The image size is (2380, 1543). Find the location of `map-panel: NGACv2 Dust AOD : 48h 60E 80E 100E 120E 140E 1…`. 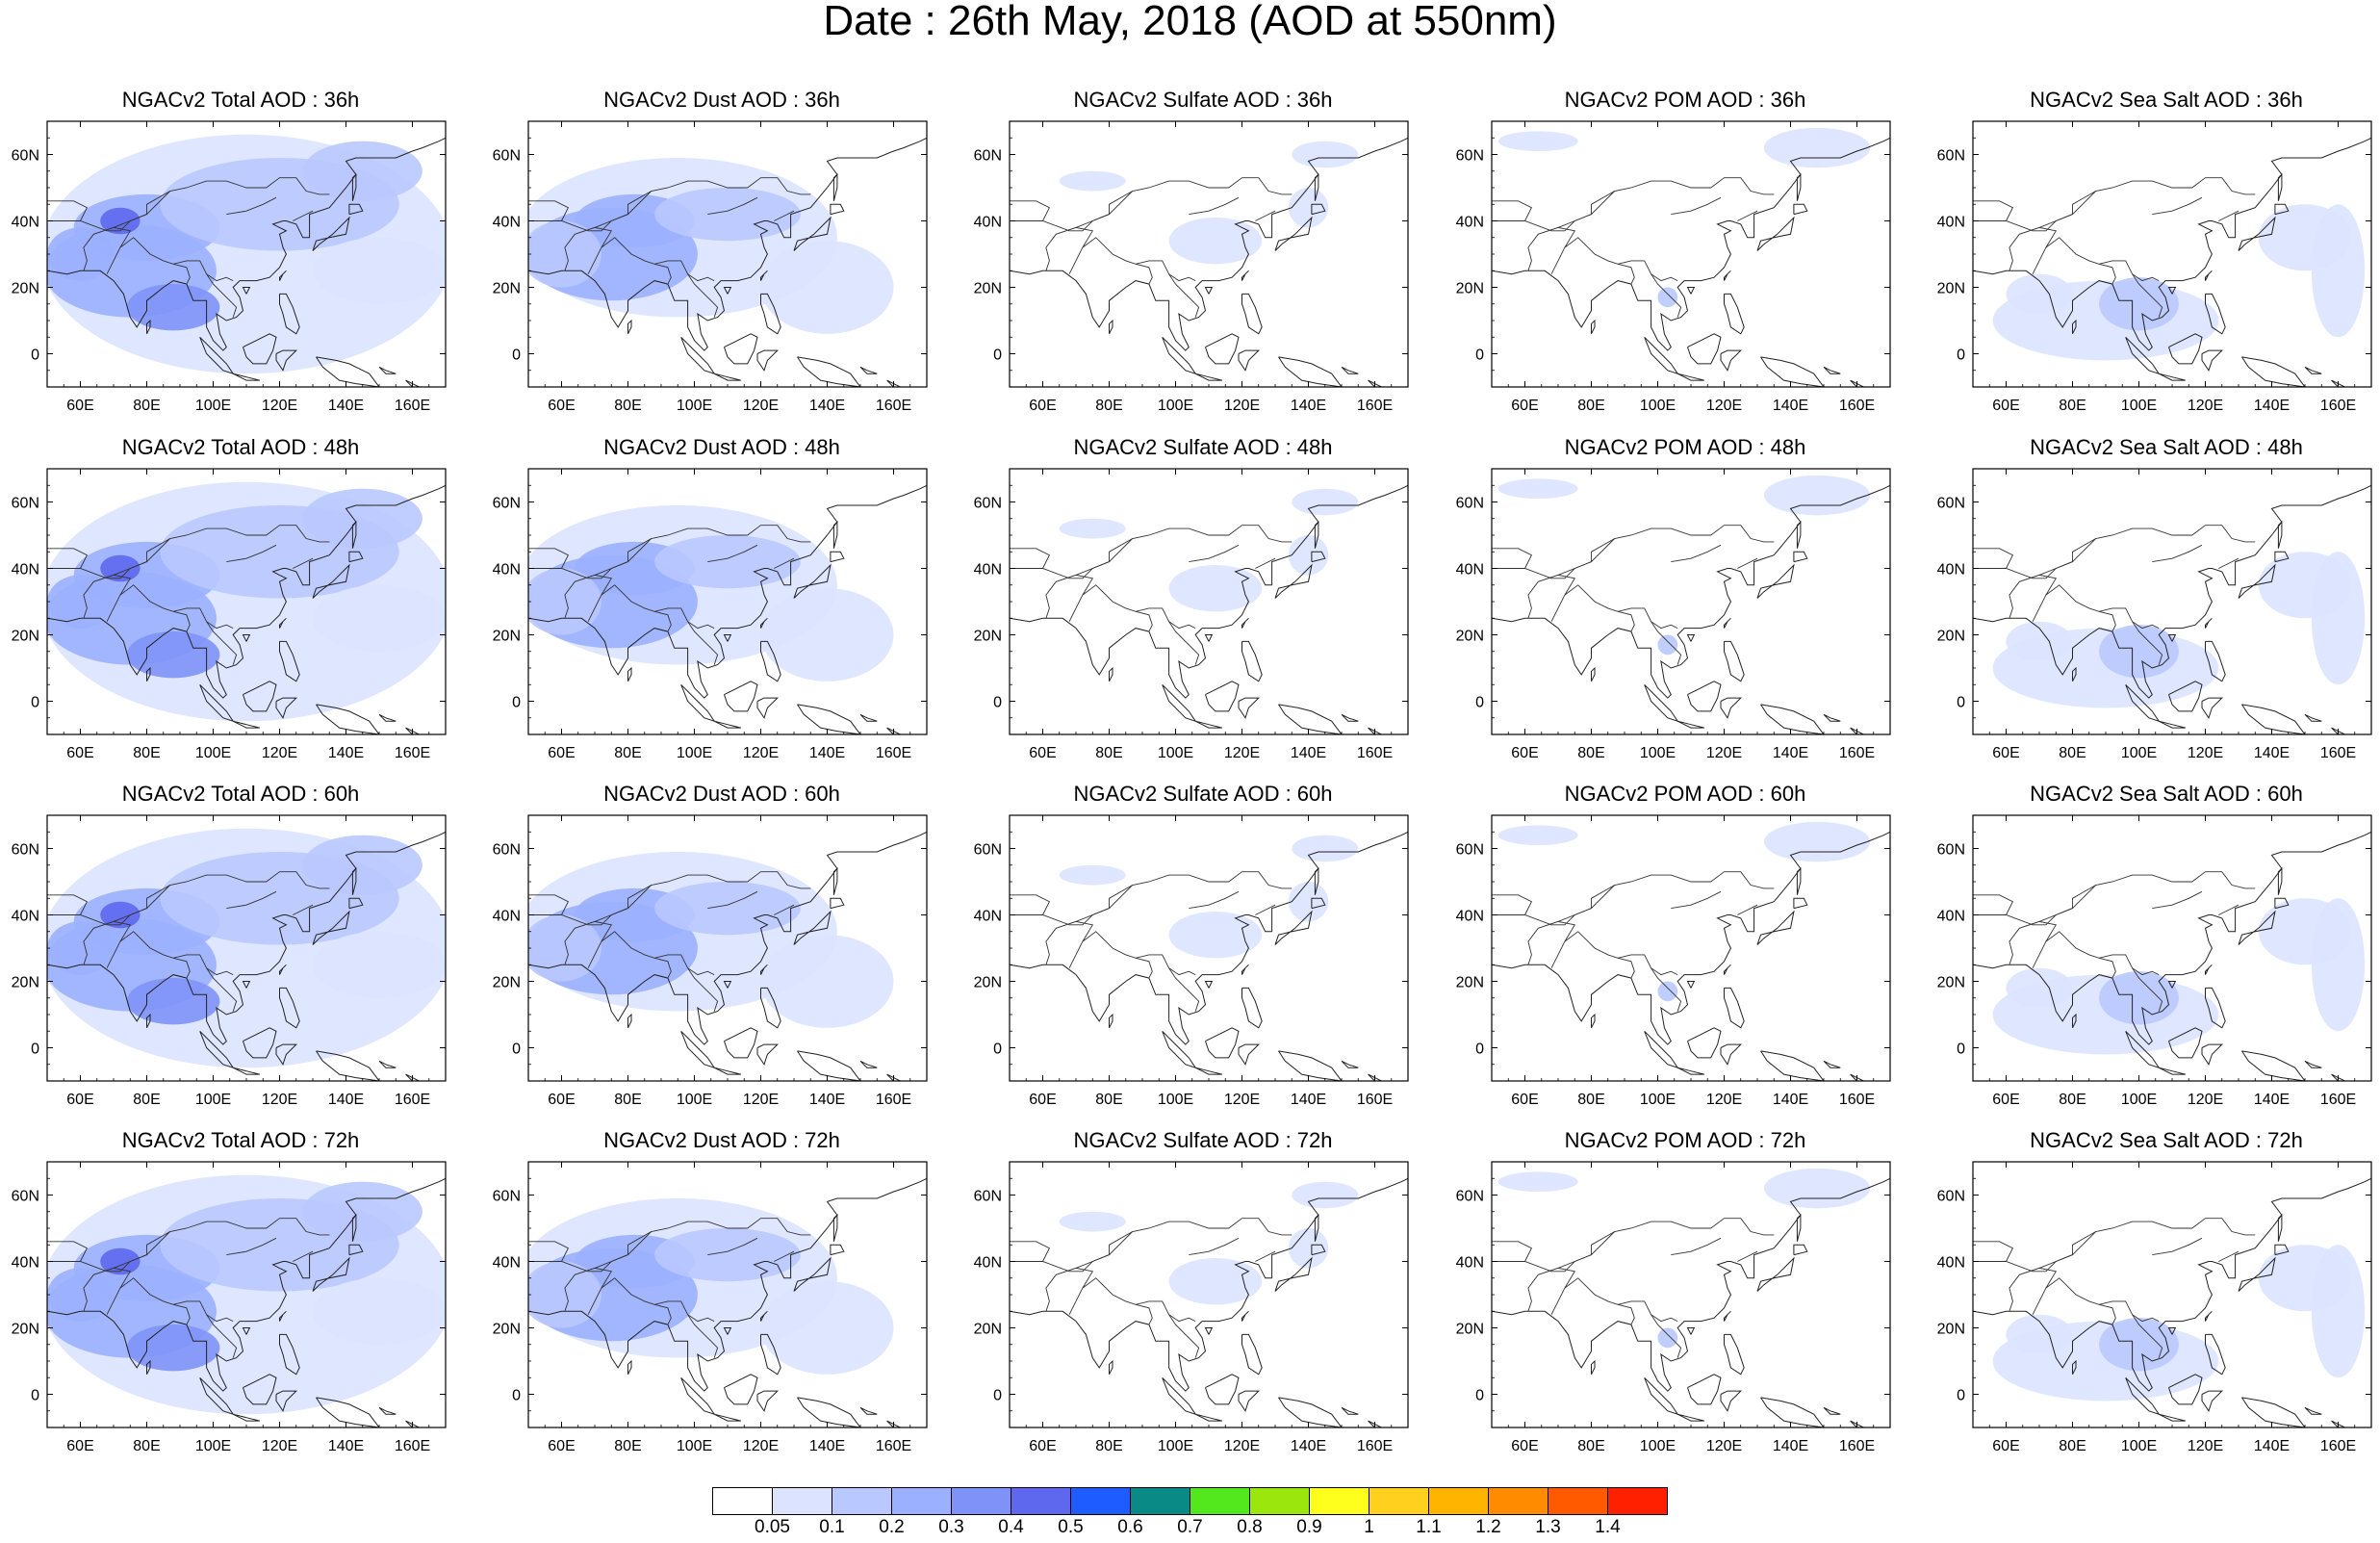

map-panel: NGACv2 Dust AOD : 48h 60E 80E 100E 120E 140E 1… is located at coordinates (721, 607).